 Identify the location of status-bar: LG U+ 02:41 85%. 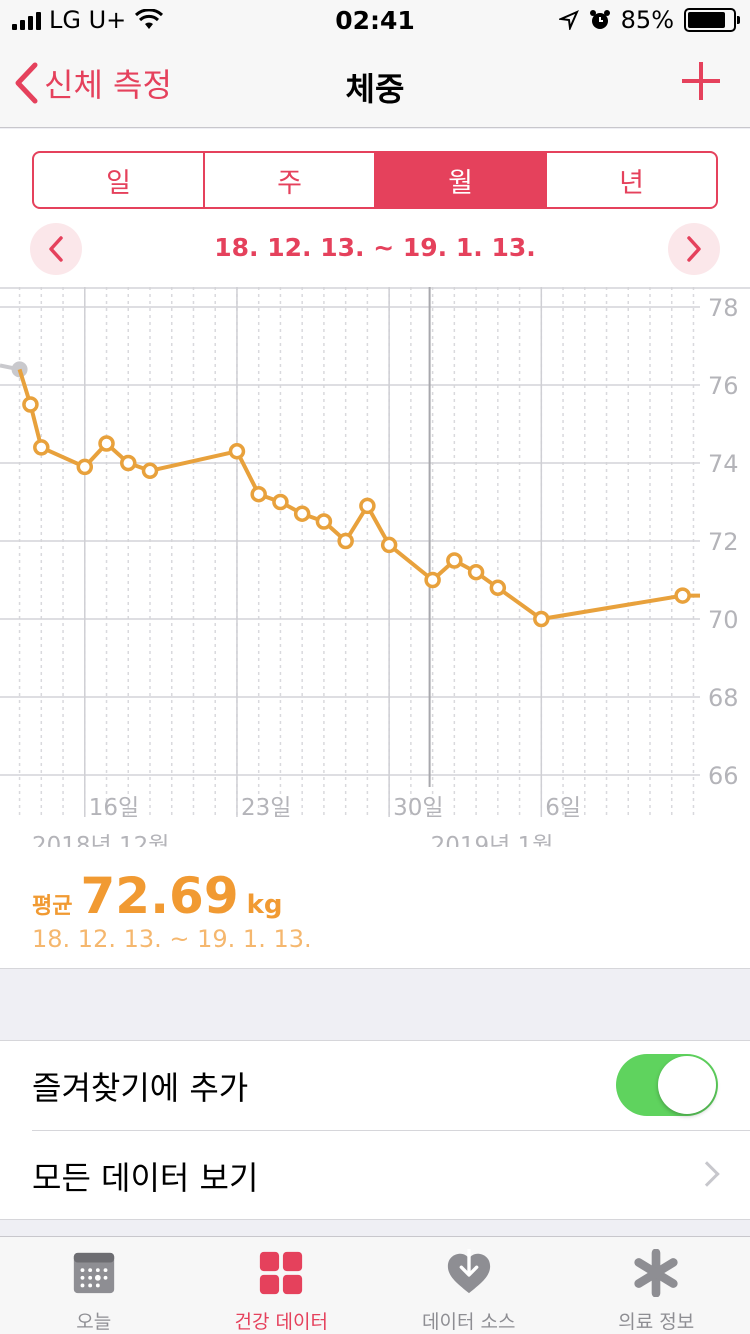
(375, 20).